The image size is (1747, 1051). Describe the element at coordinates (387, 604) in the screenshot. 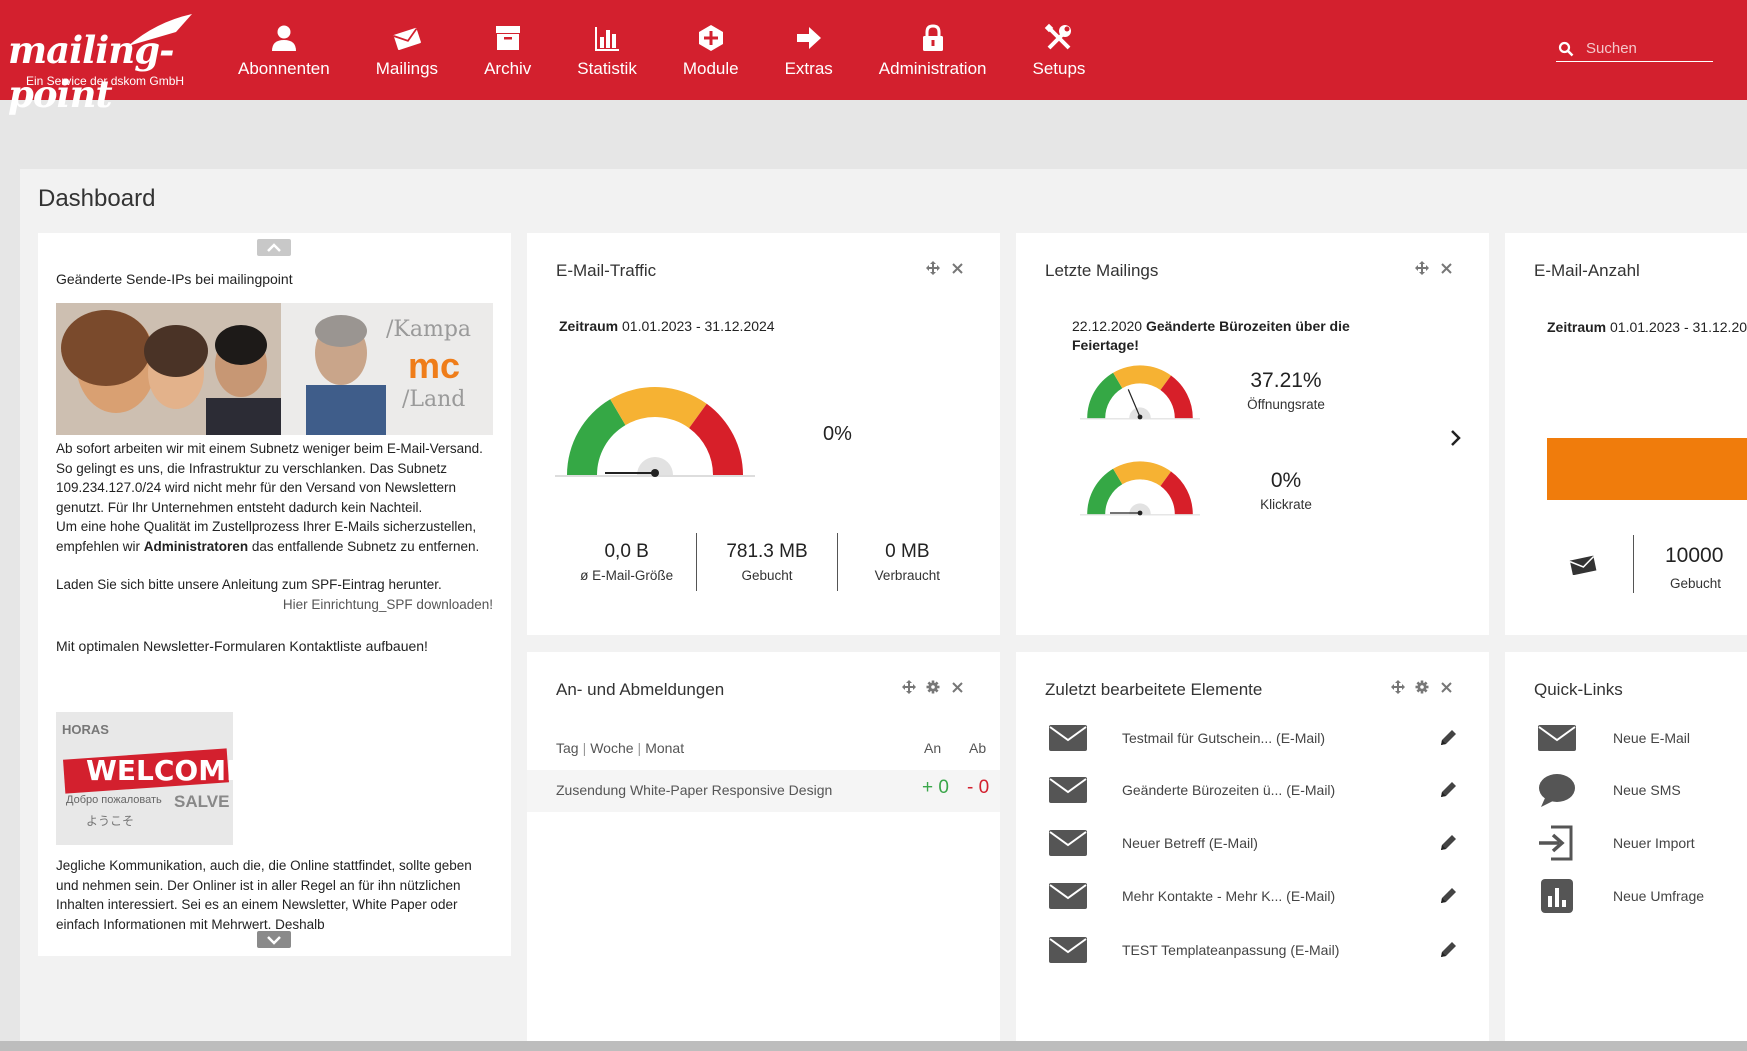

I see `spf-download-link: Hier Einrichtung_SPF downloaden!` at that location.